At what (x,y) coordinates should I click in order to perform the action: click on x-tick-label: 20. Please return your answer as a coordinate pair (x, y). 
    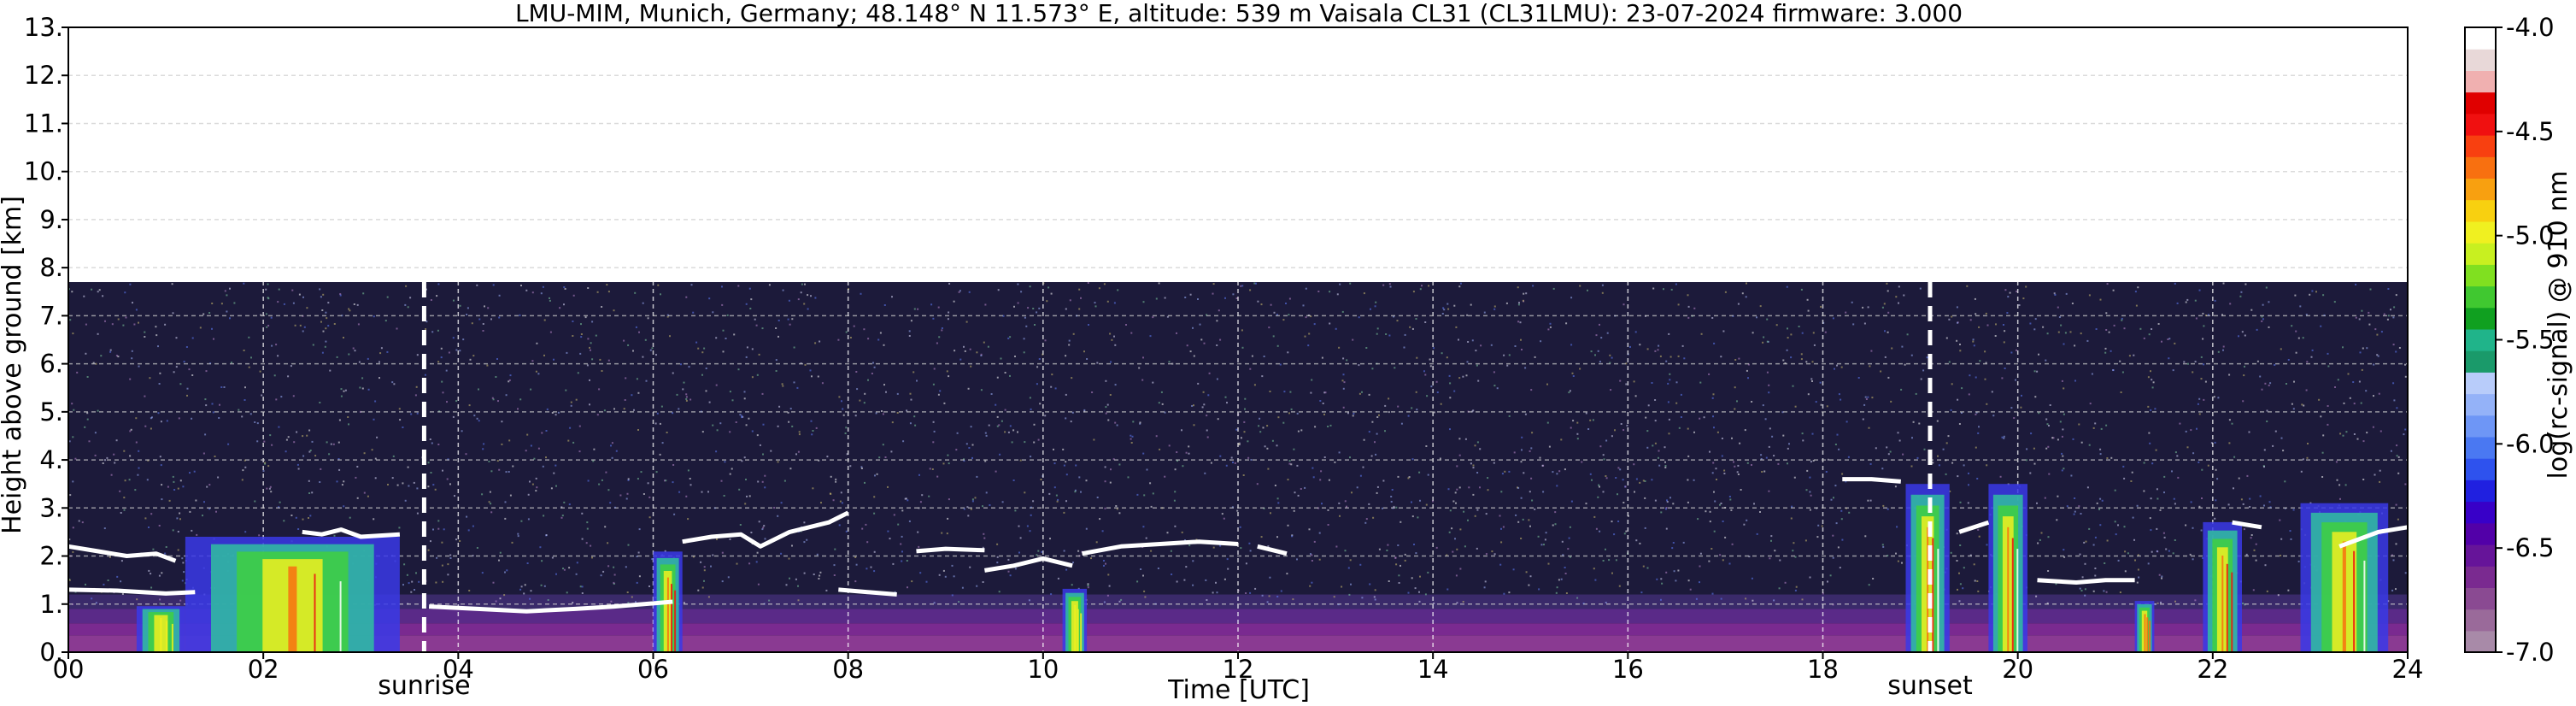
    Looking at the image, I should click on (2017, 669).